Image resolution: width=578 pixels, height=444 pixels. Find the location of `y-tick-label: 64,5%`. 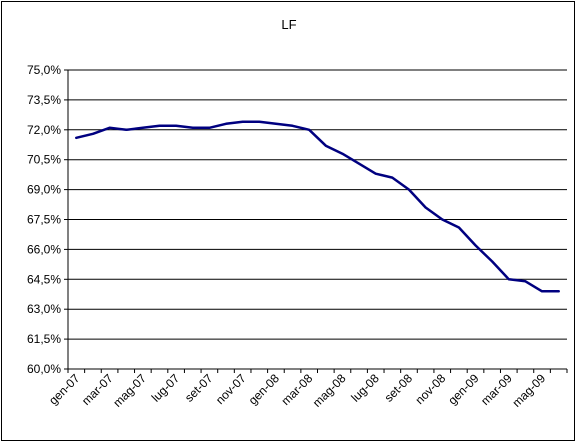

y-tick-label: 64,5% is located at coordinates (44, 279).